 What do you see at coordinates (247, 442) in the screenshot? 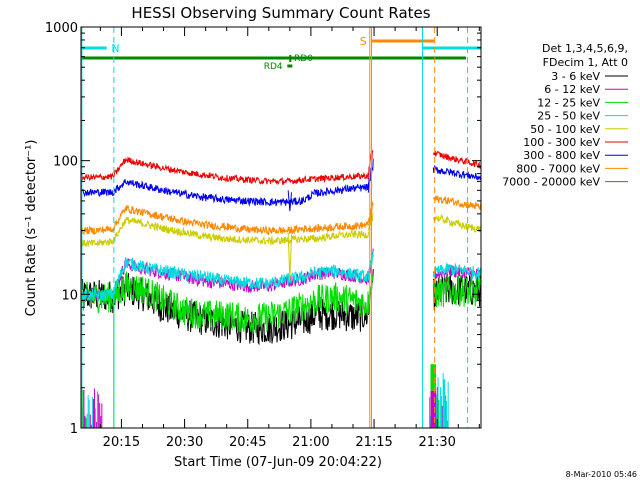
I see `x-tick-label: 20:45` at bounding box center [247, 442].